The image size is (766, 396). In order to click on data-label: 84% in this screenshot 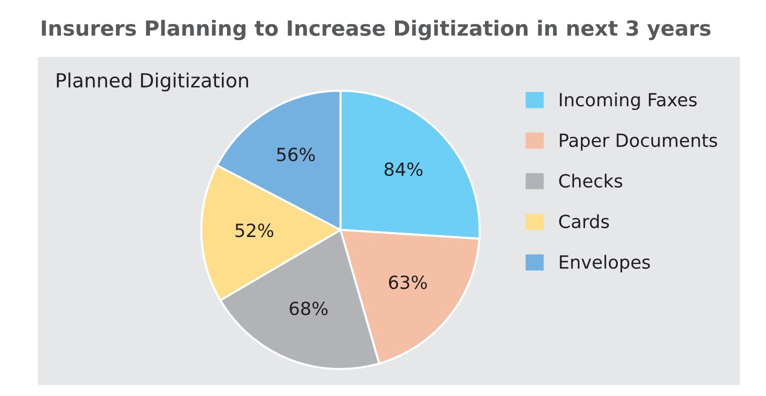, I will do `click(403, 169)`.